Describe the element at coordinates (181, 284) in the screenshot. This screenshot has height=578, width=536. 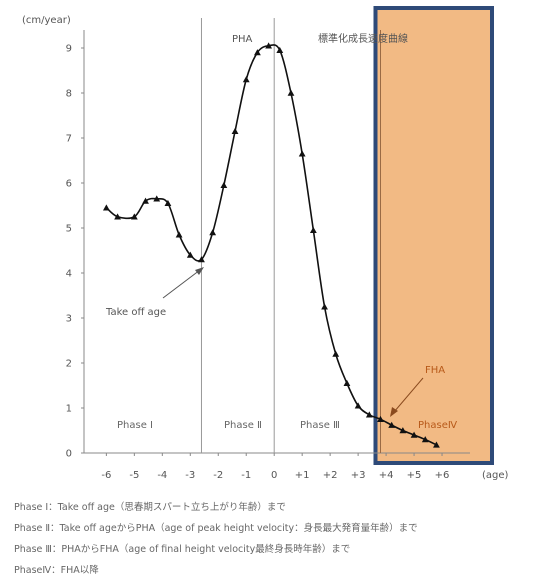
I see `take-off-age-arrow-line` at that location.